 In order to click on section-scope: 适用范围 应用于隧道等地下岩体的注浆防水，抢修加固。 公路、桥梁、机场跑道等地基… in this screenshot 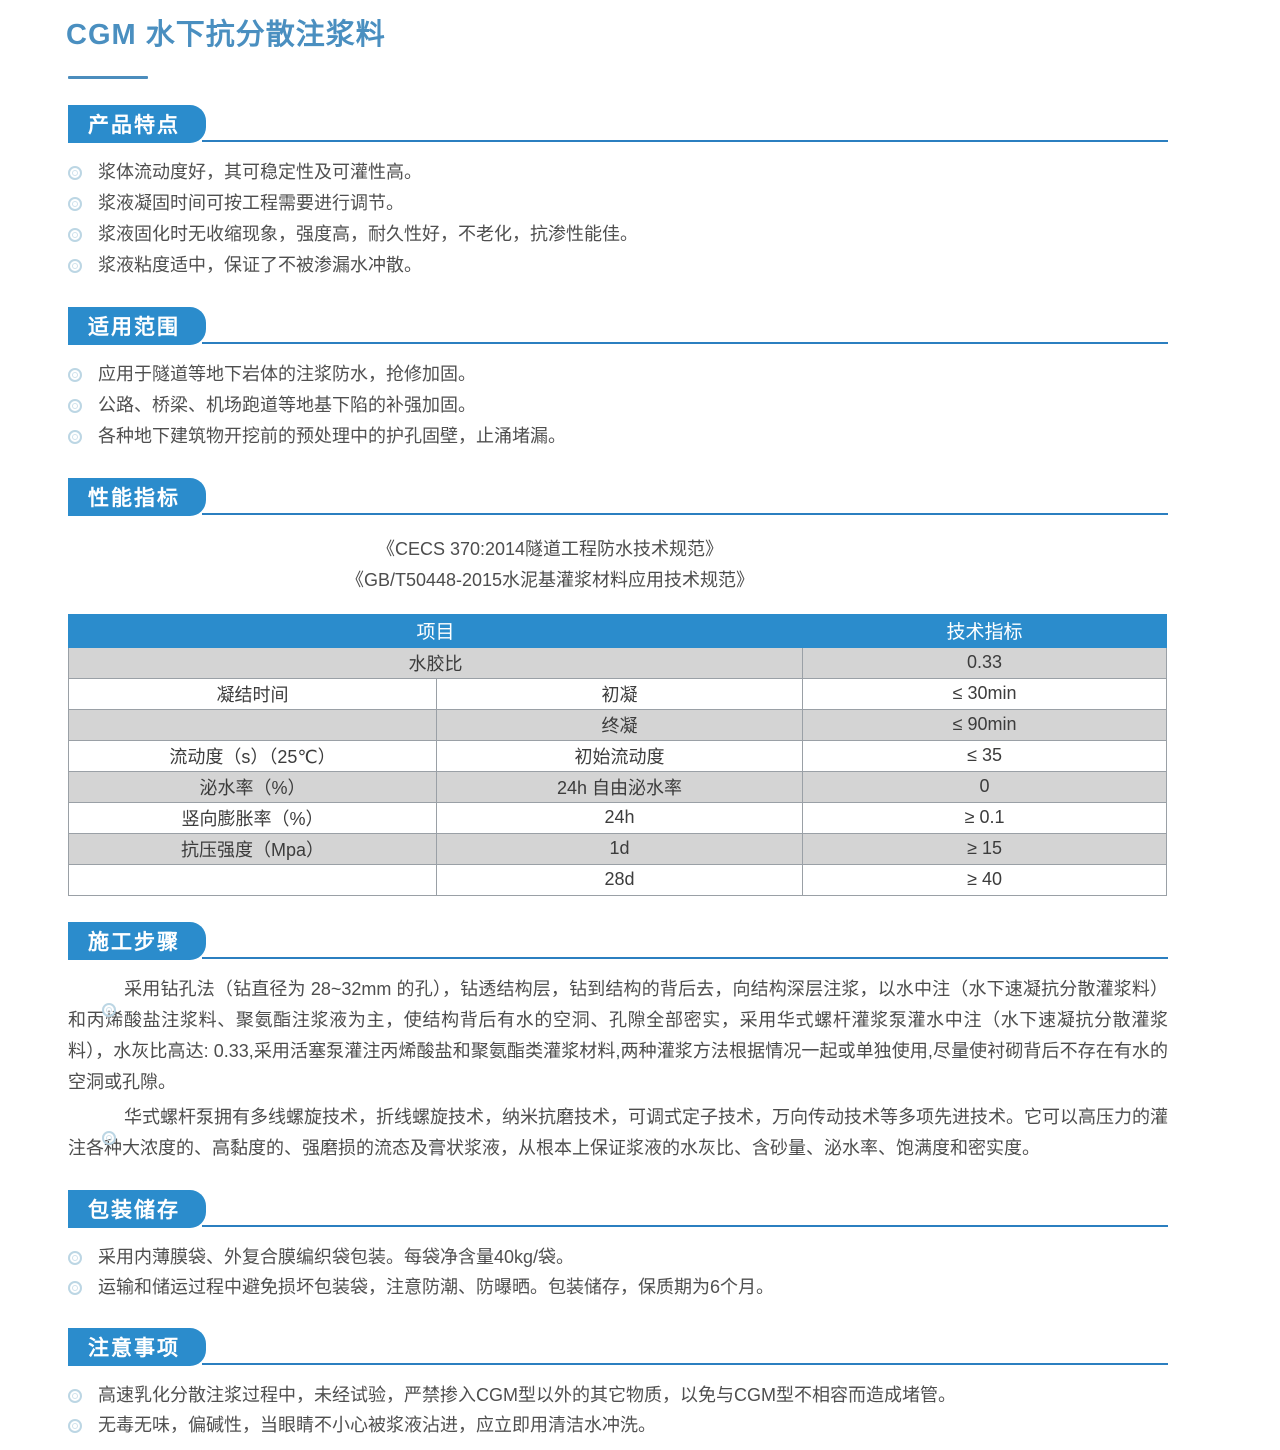, I will do `click(640, 379)`.